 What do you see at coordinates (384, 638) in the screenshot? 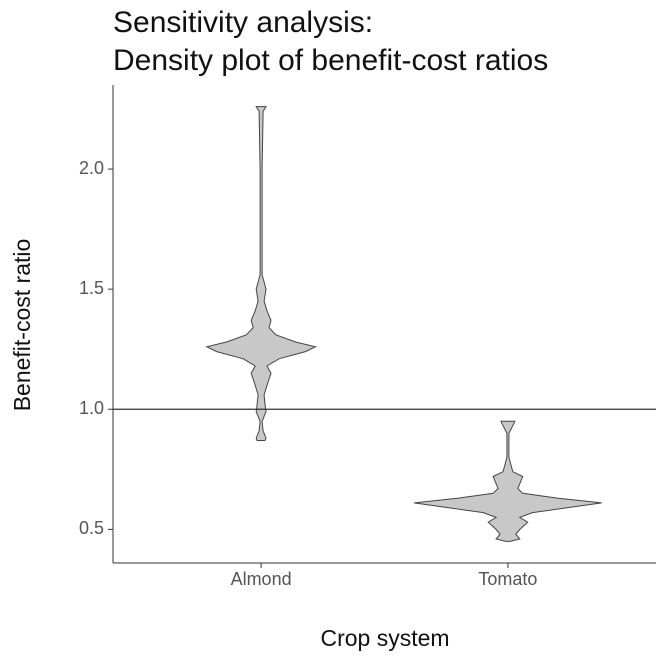
I see `x-axis-label: Crop system` at bounding box center [384, 638].